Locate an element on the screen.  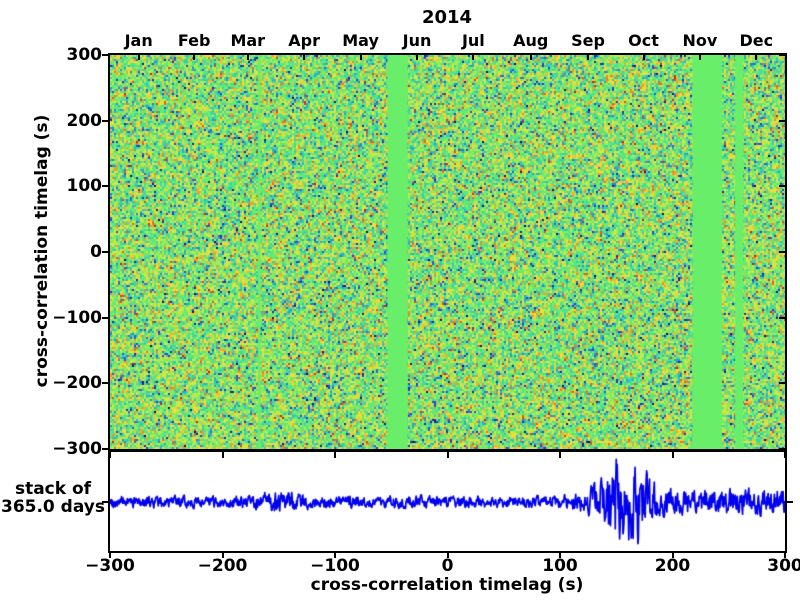
xtick-label-0: 0 is located at coordinates (447, 566).